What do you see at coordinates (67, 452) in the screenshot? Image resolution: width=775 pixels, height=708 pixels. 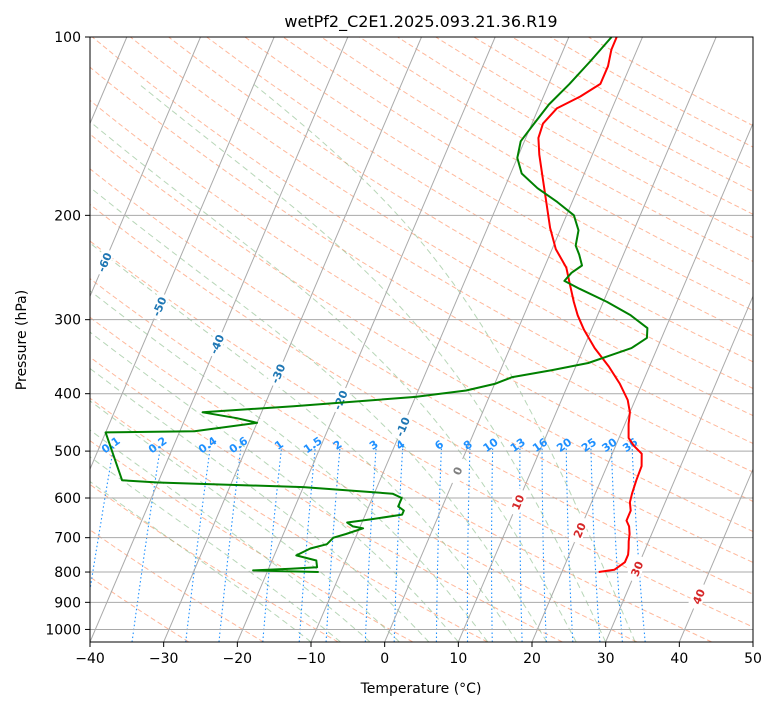 I see `y-tick-label: 500` at bounding box center [67, 452].